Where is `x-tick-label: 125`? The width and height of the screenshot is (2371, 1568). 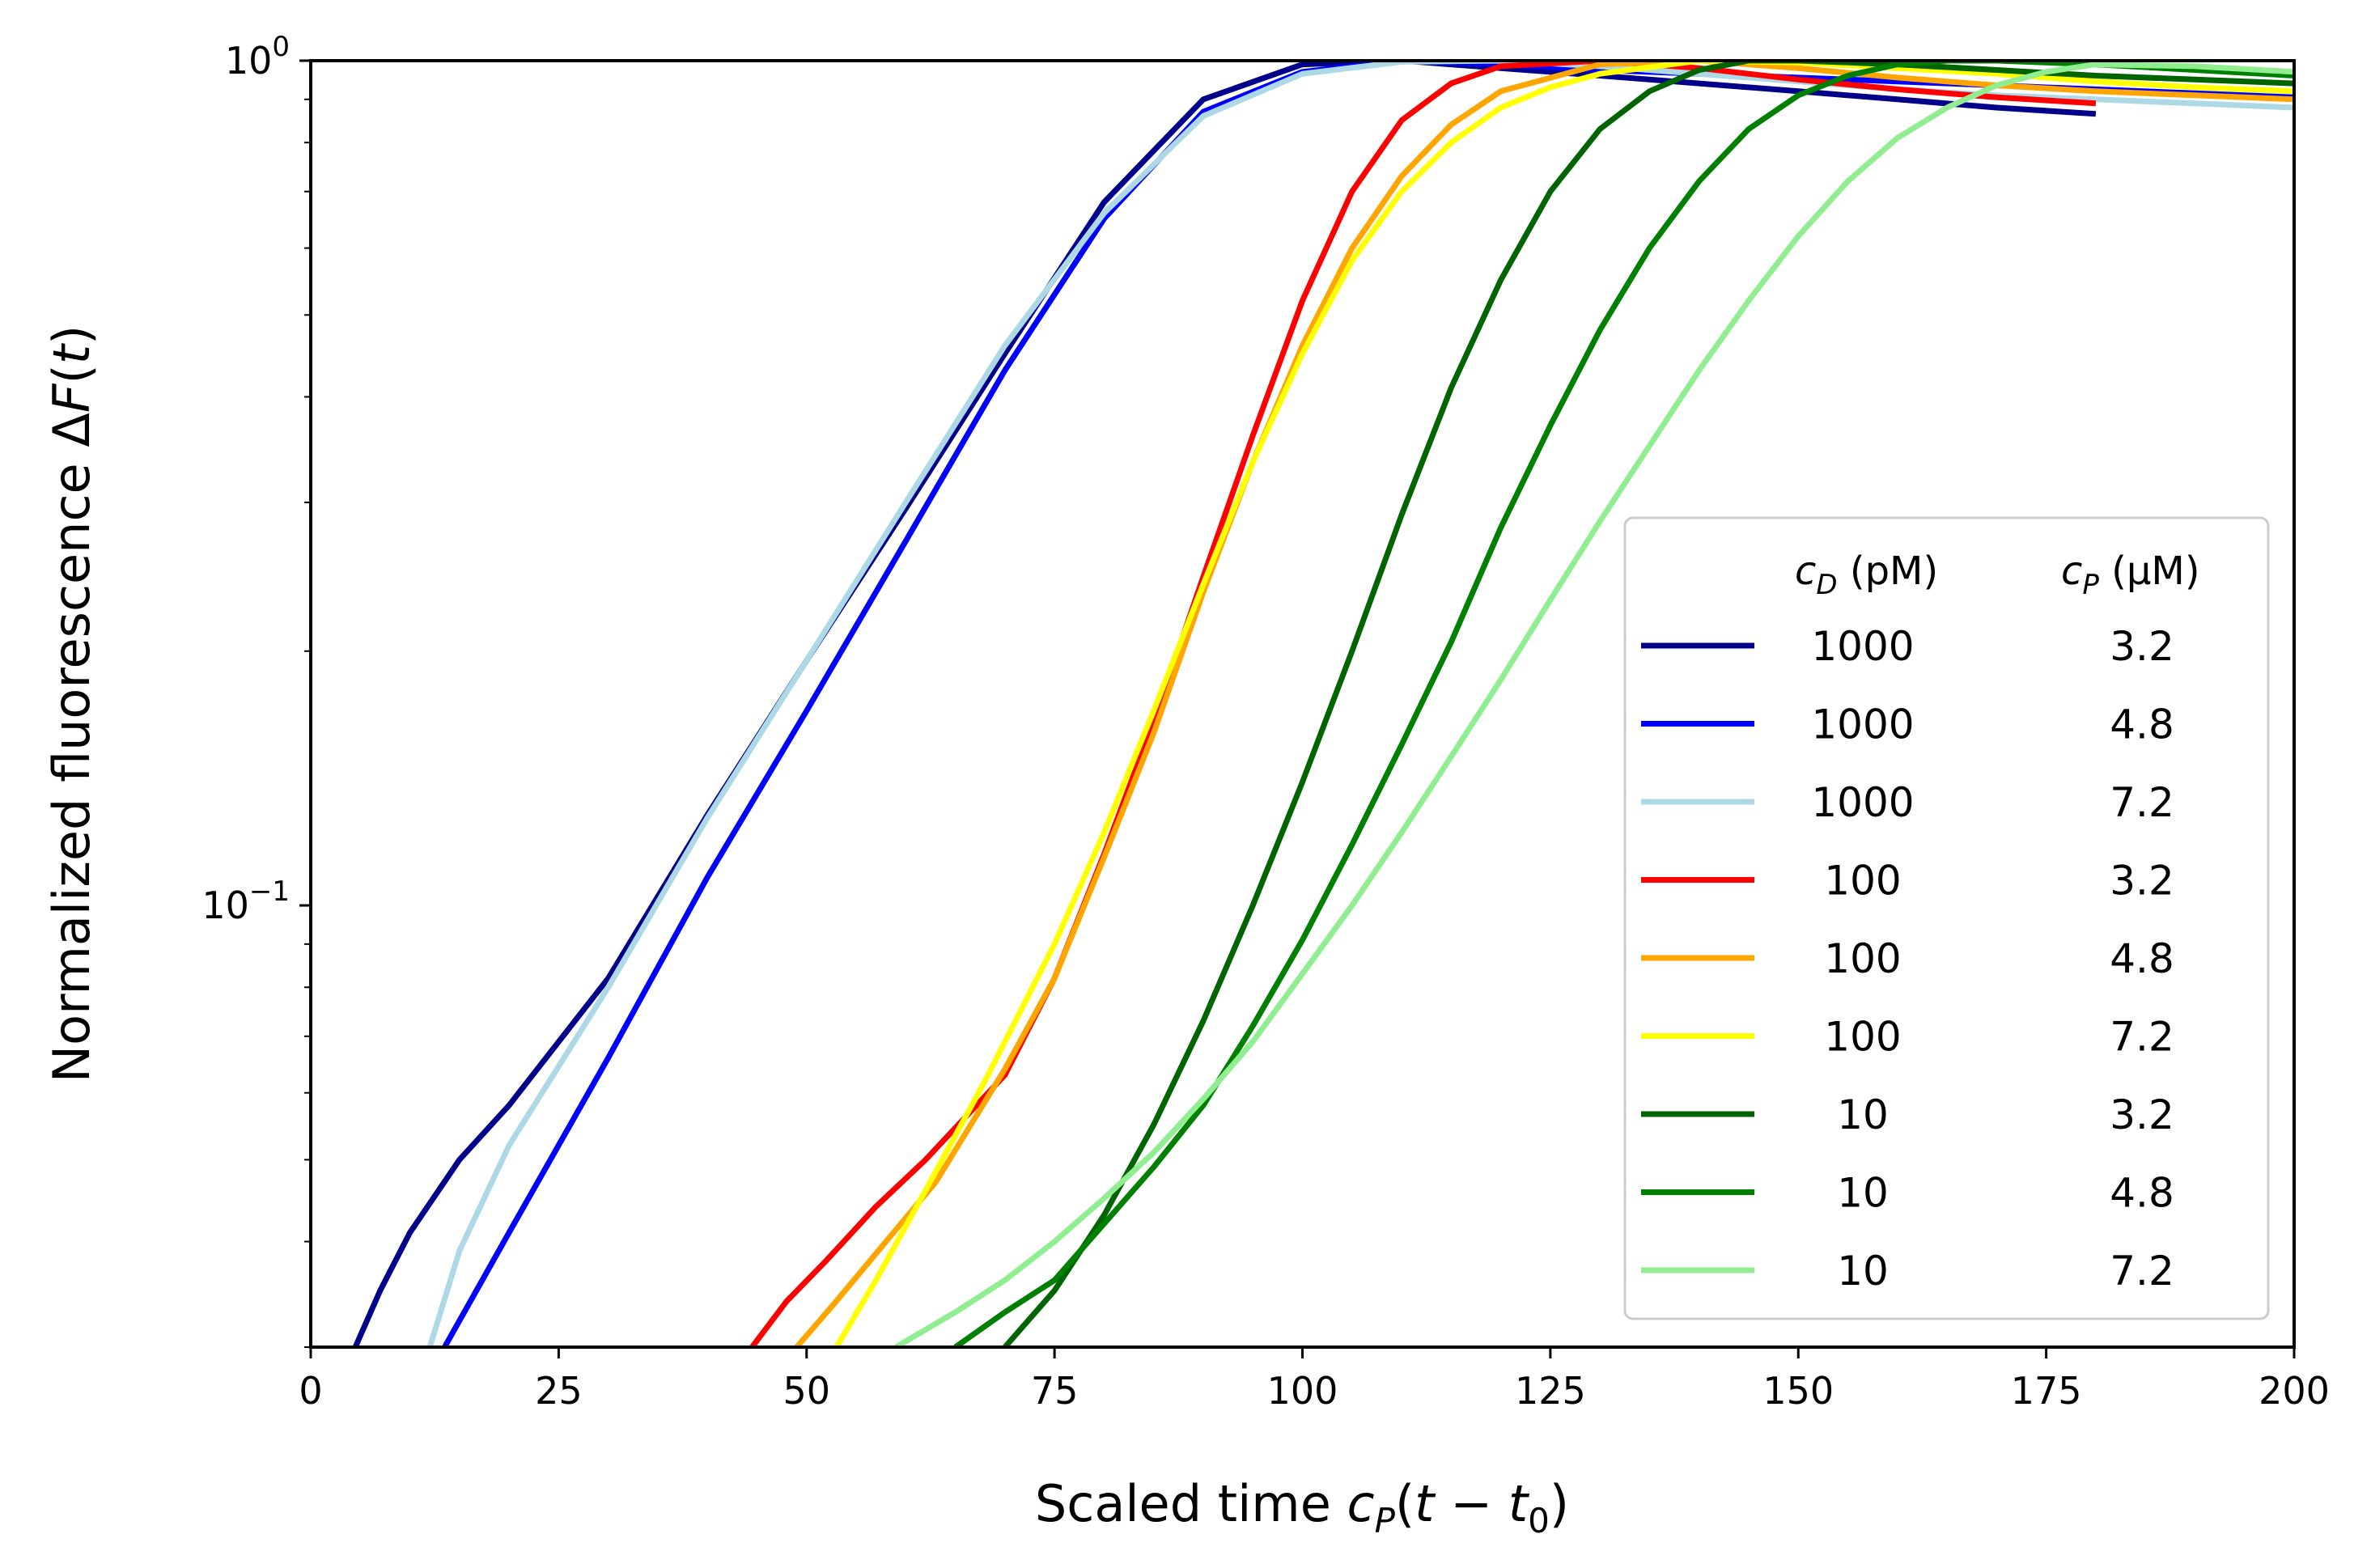 x-tick-label: 125 is located at coordinates (1551, 1391).